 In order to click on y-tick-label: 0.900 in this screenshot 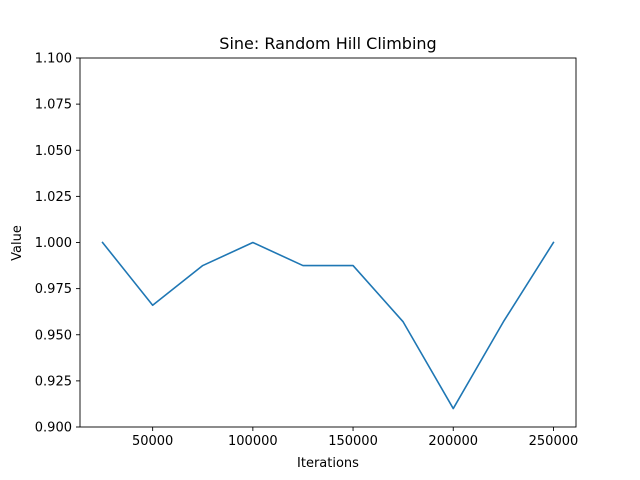, I will do `click(53, 428)`.